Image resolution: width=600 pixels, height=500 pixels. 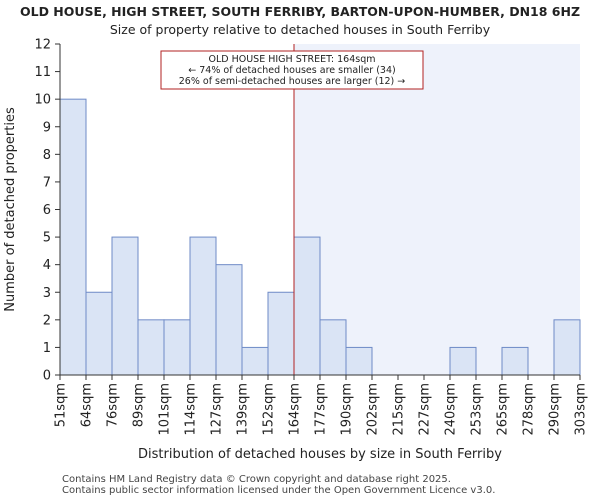 I want to click on x-tick-label: 278sqm, so click(x=529, y=409).